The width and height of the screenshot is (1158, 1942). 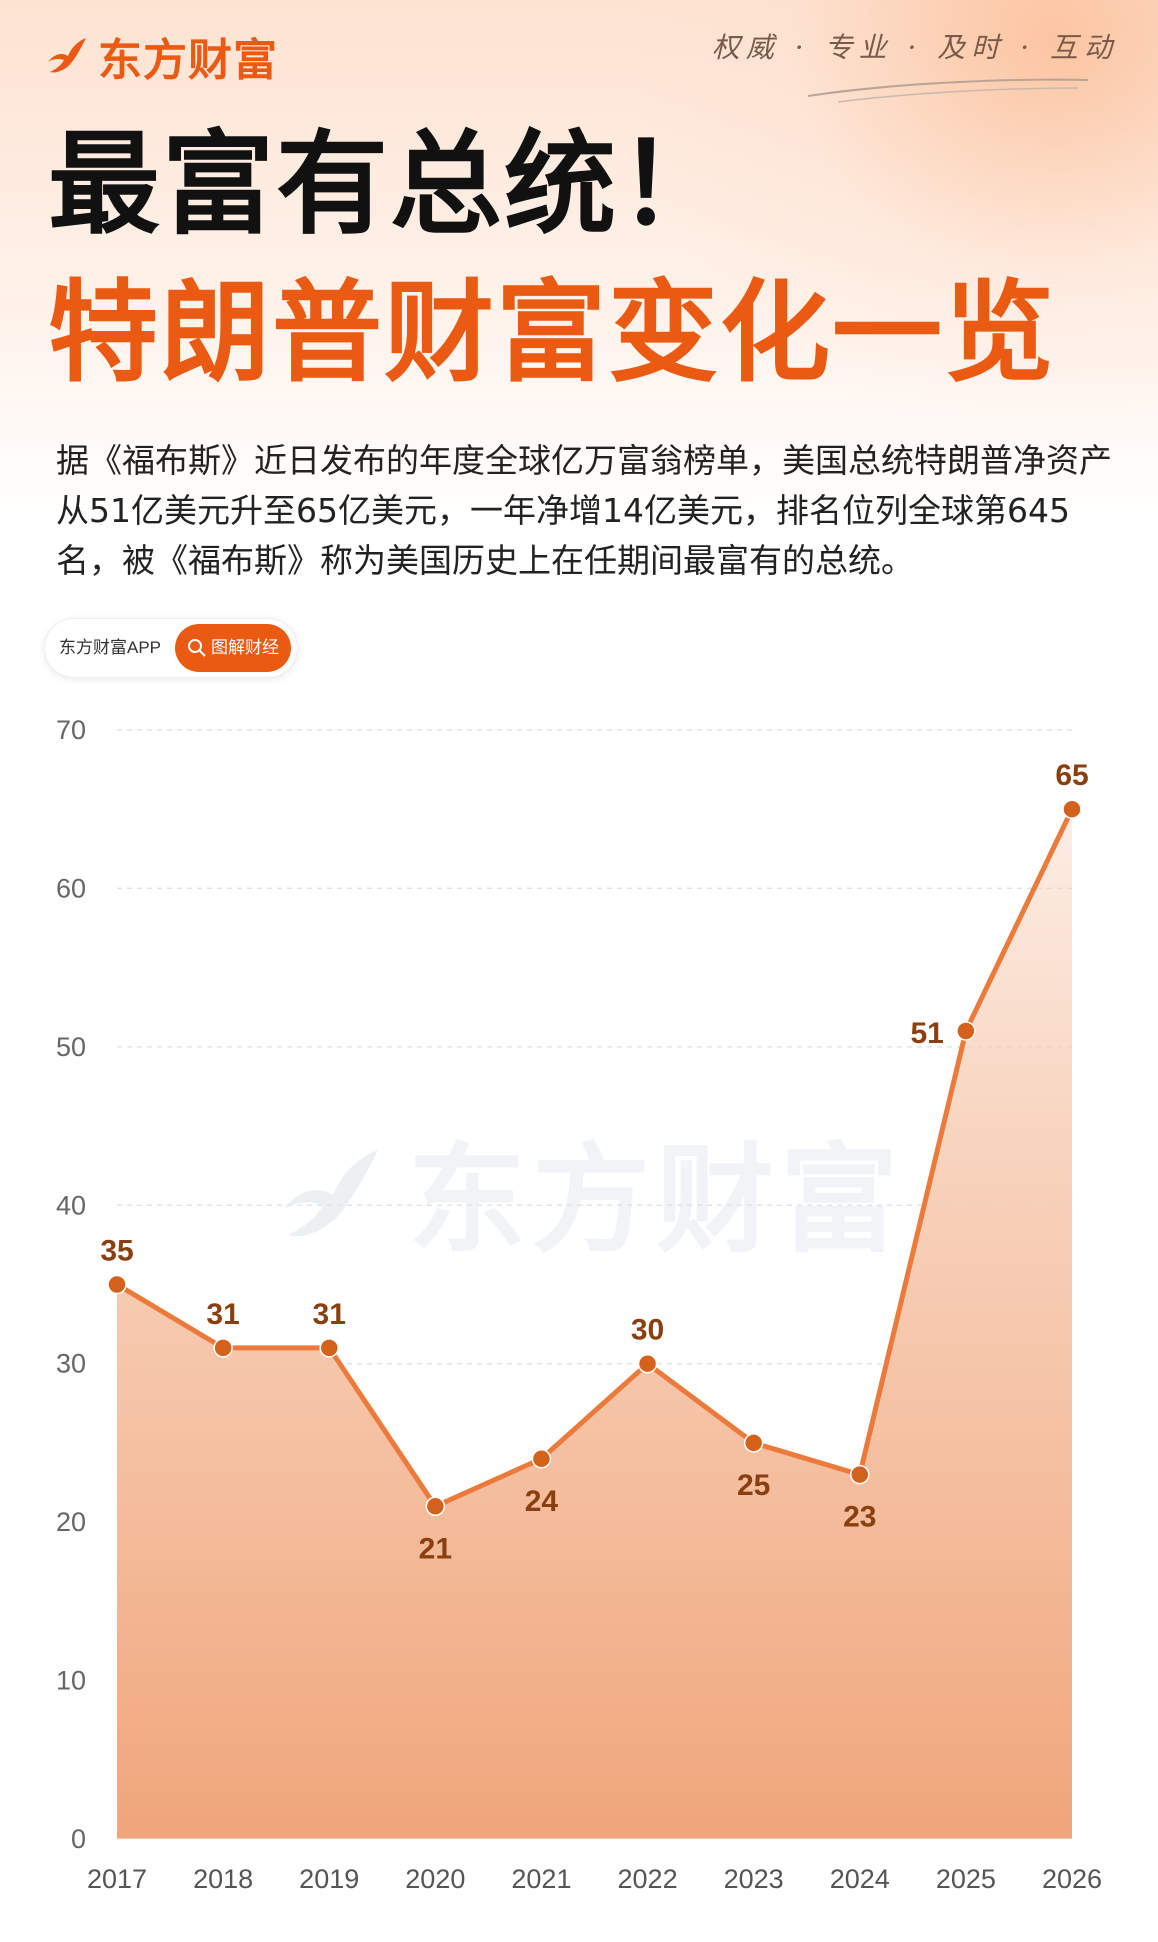 I want to click on x-tick-label: 2022, so click(x=648, y=1879).